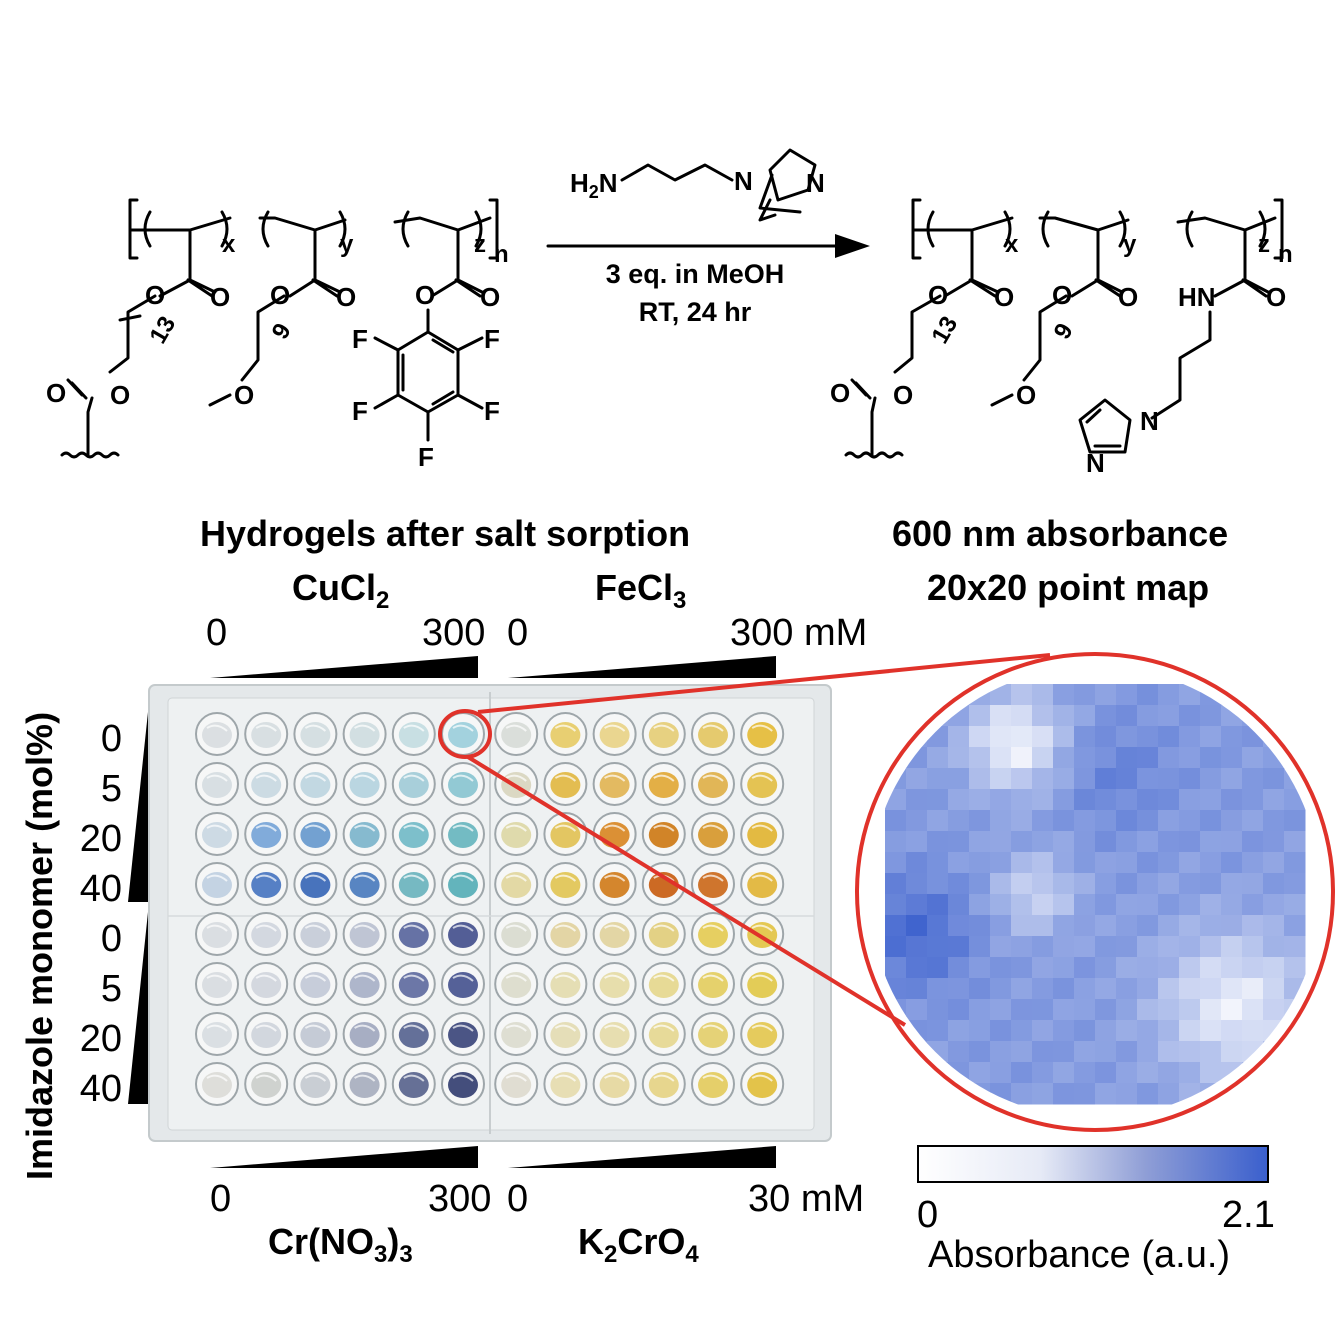  Describe the element at coordinates (244, 395) in the screenshot. I see `atom-o-left-7: O` at that location.